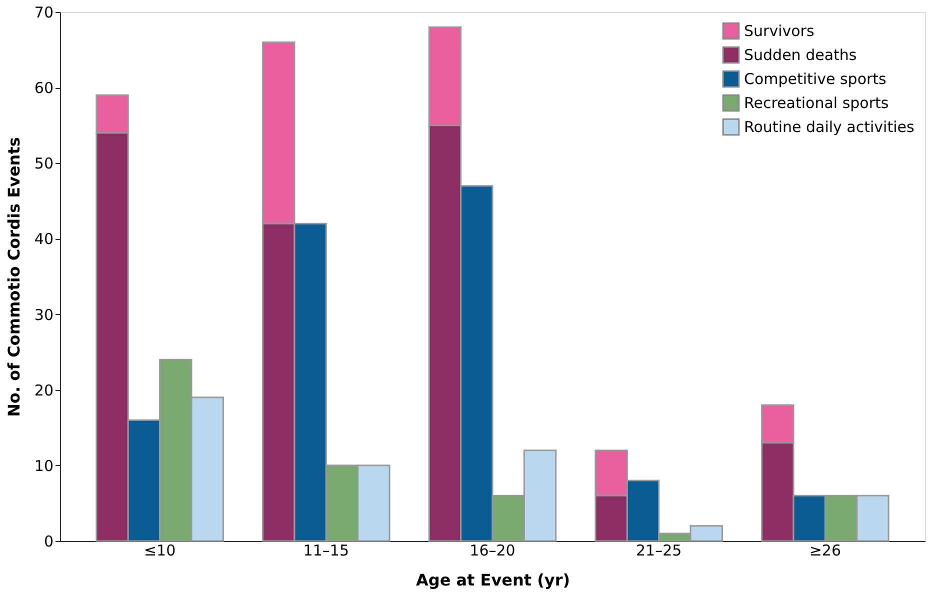 The height and width of the screenshot is (593, 930). What do you see at coordinates (493, 580) in the screenshot?
I see `x-axis-title: Age at Event (yr)` at bounding box center [493, 580].